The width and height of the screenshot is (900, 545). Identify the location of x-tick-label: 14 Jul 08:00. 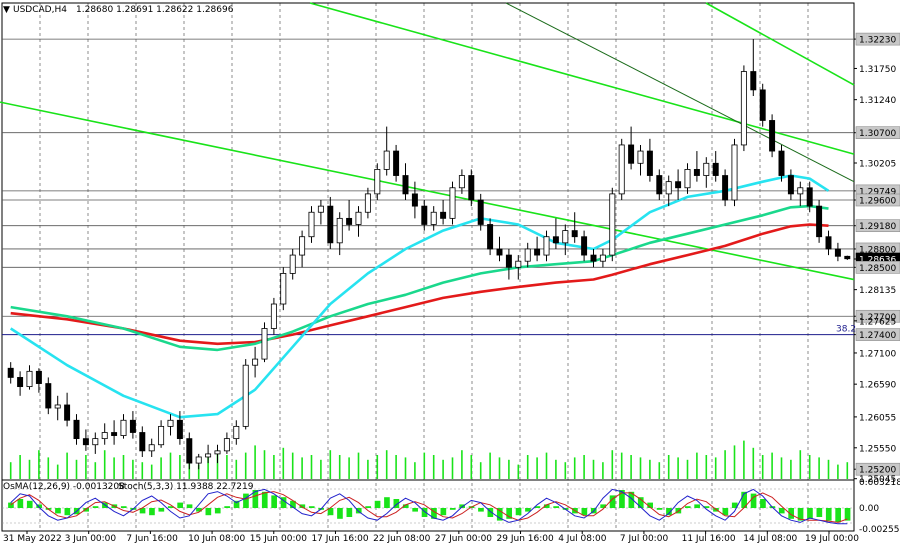
(770, 539).